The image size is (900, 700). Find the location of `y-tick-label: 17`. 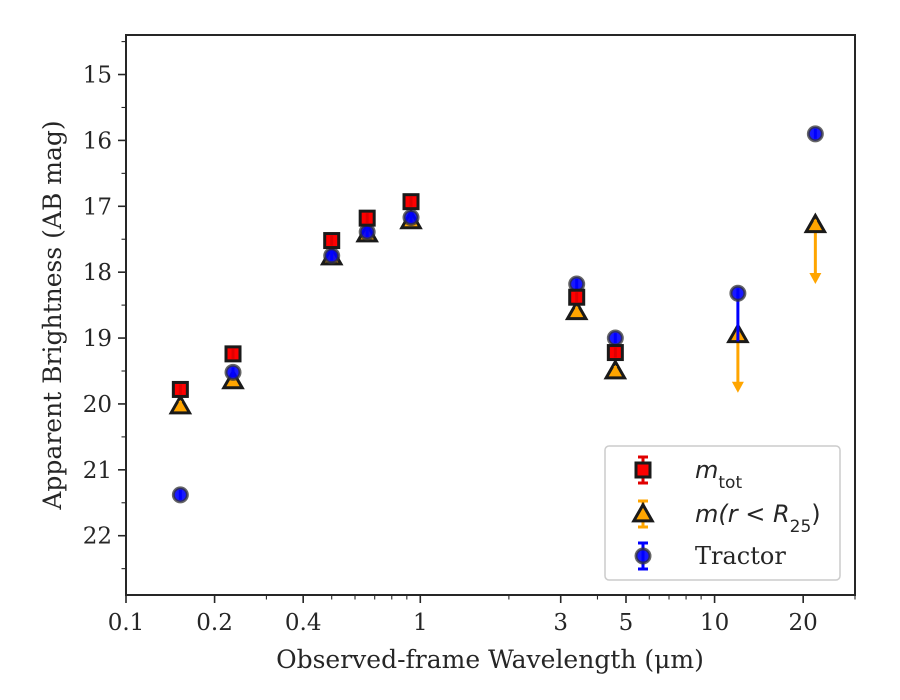

y-tick-label: 17 is located at coordinates (97, 207).